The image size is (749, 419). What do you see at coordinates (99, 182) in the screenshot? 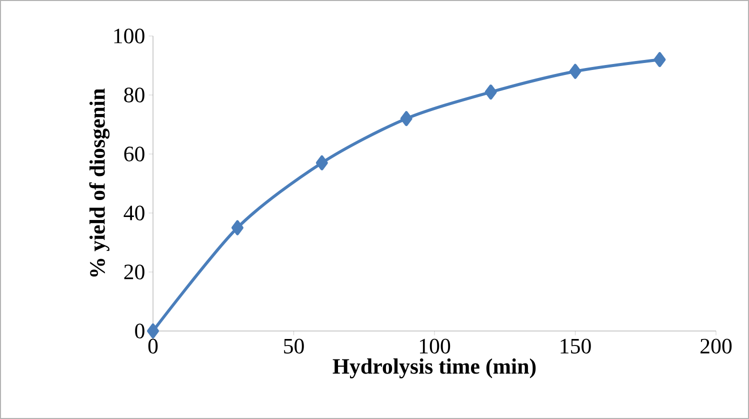
I see `y-axis-title: % yield of diosgenin` at bounding box center [99, 182].